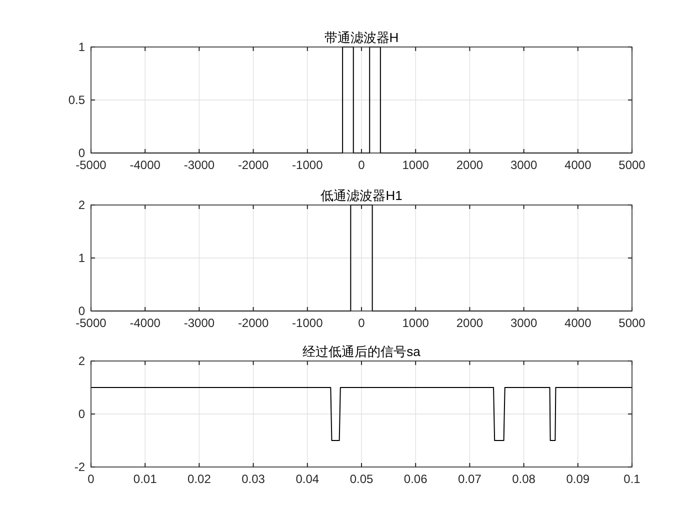 The height and width of the screenshot is (525, 700). What do you see at coordinates (470, 479) in the screenshot?
I see `x-tick-label: 0.07` at bounding box center [470, 479].